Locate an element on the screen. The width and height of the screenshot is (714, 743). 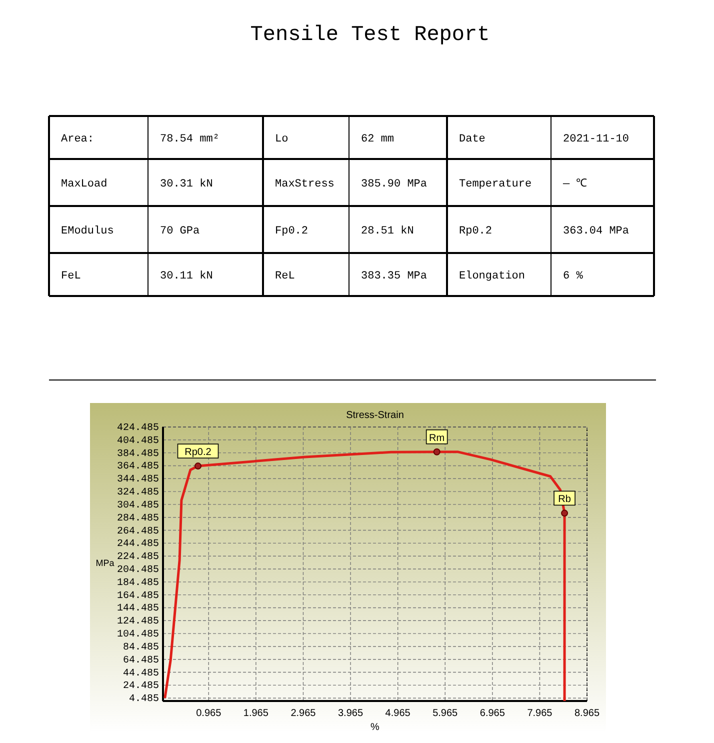
x-tick-label: 6.965 is located at coordinates (493, 713).